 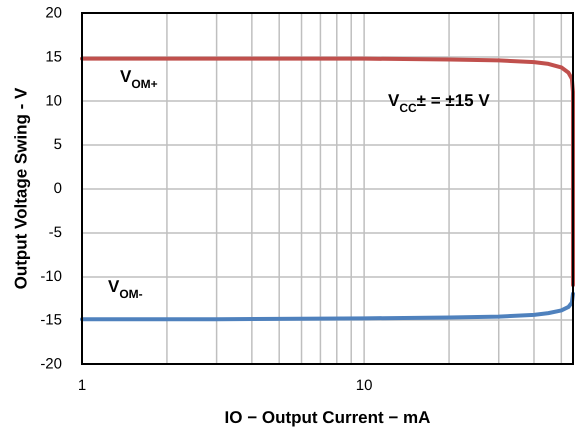 What do you see at coordinates (327, 417) in the screenshot?
I see `x-axis-title: IO − Output Current − mA` at bounding box center [327, 417].